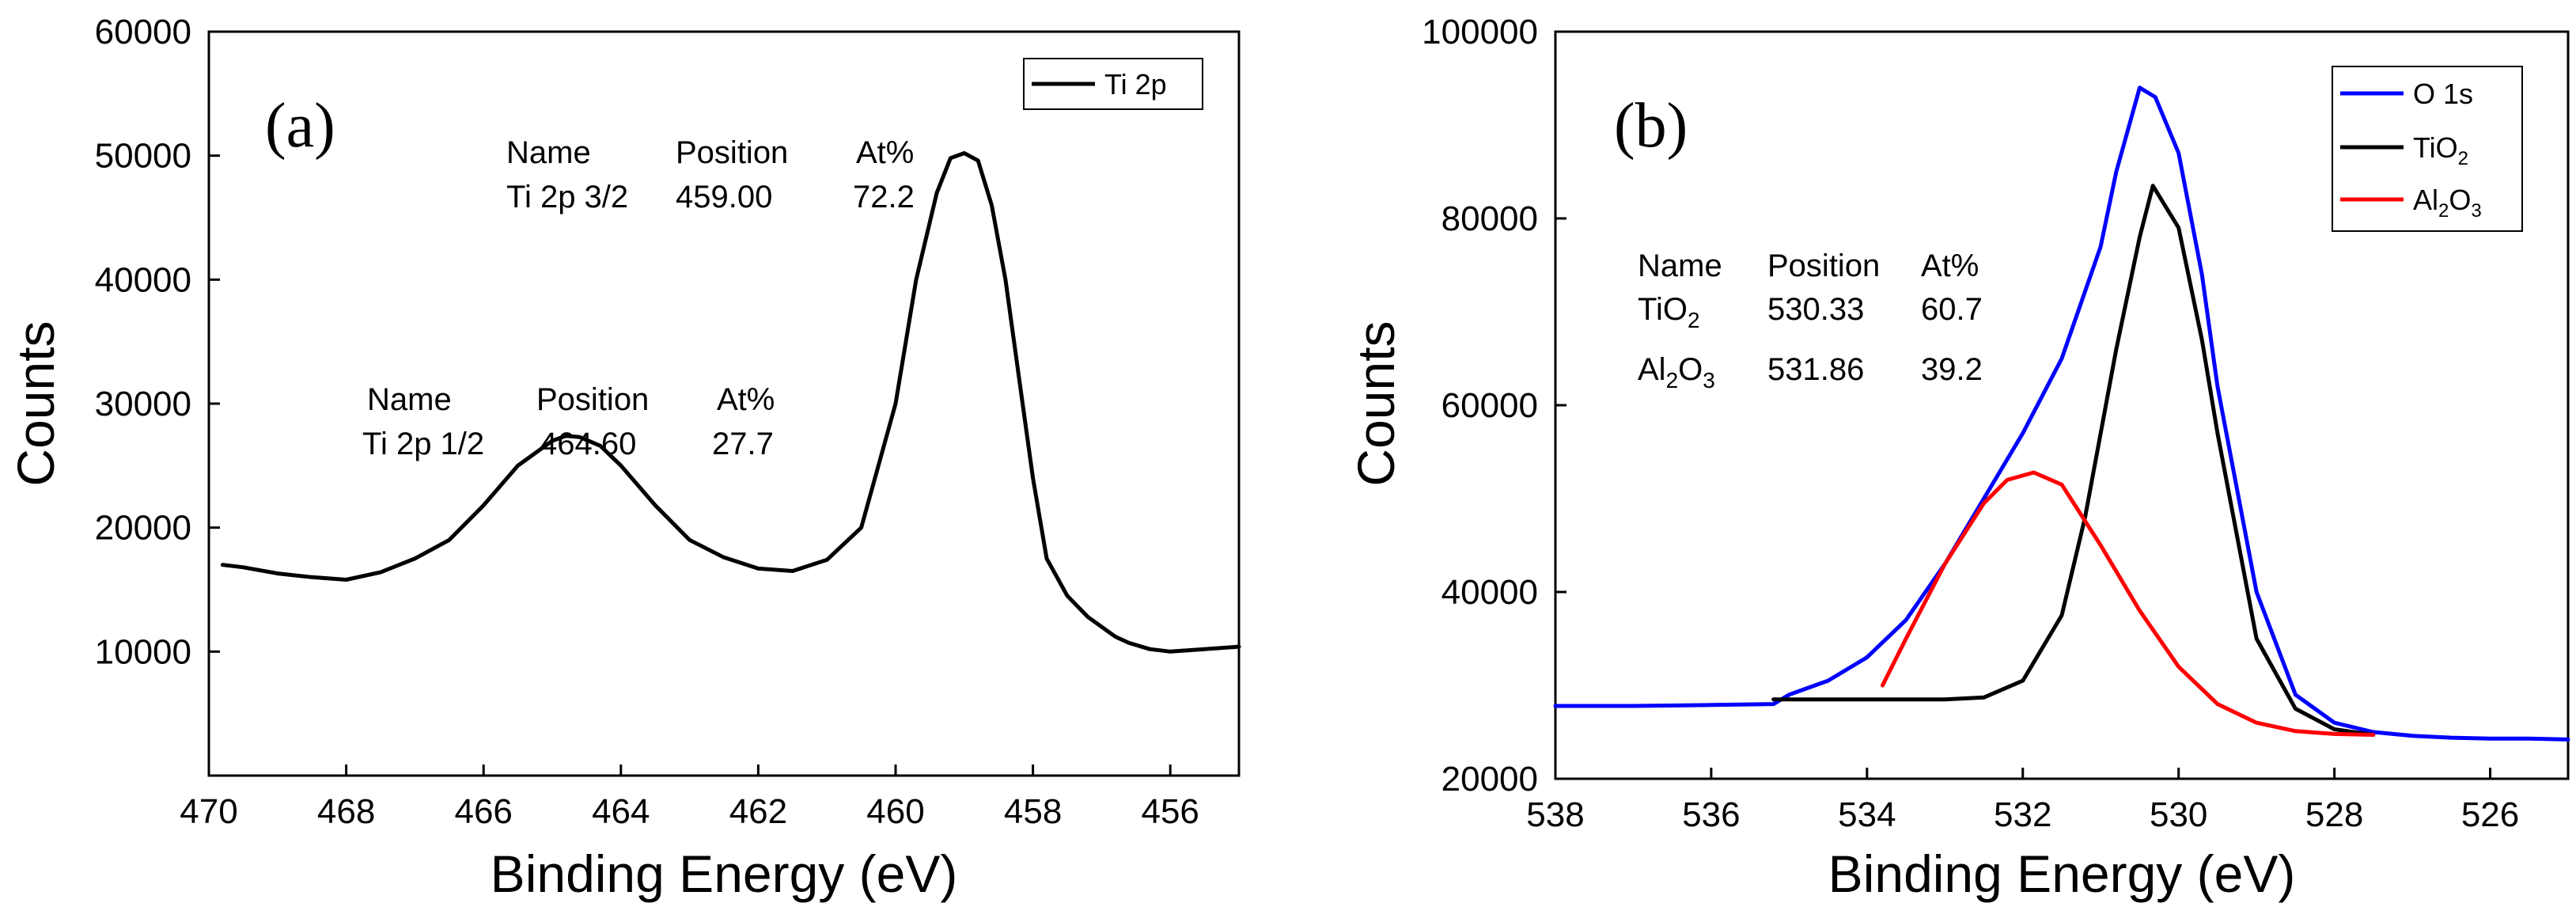  I want to click on panel-a-ann2-head-at: At%, so click(746, 399).